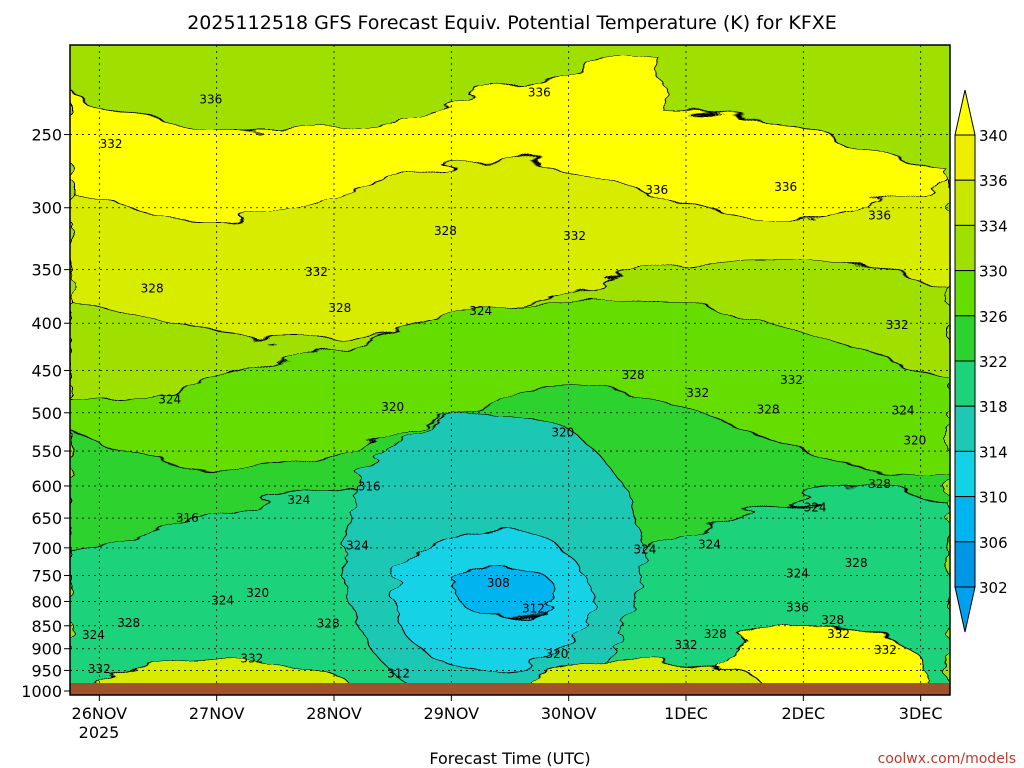 Image resolution: width=1024 pixels, height=768 pixels. What do you see at coordinates (46, 670) in the screenshot?
I see `y-tick-label: 950` at bounding box center [46, 670].